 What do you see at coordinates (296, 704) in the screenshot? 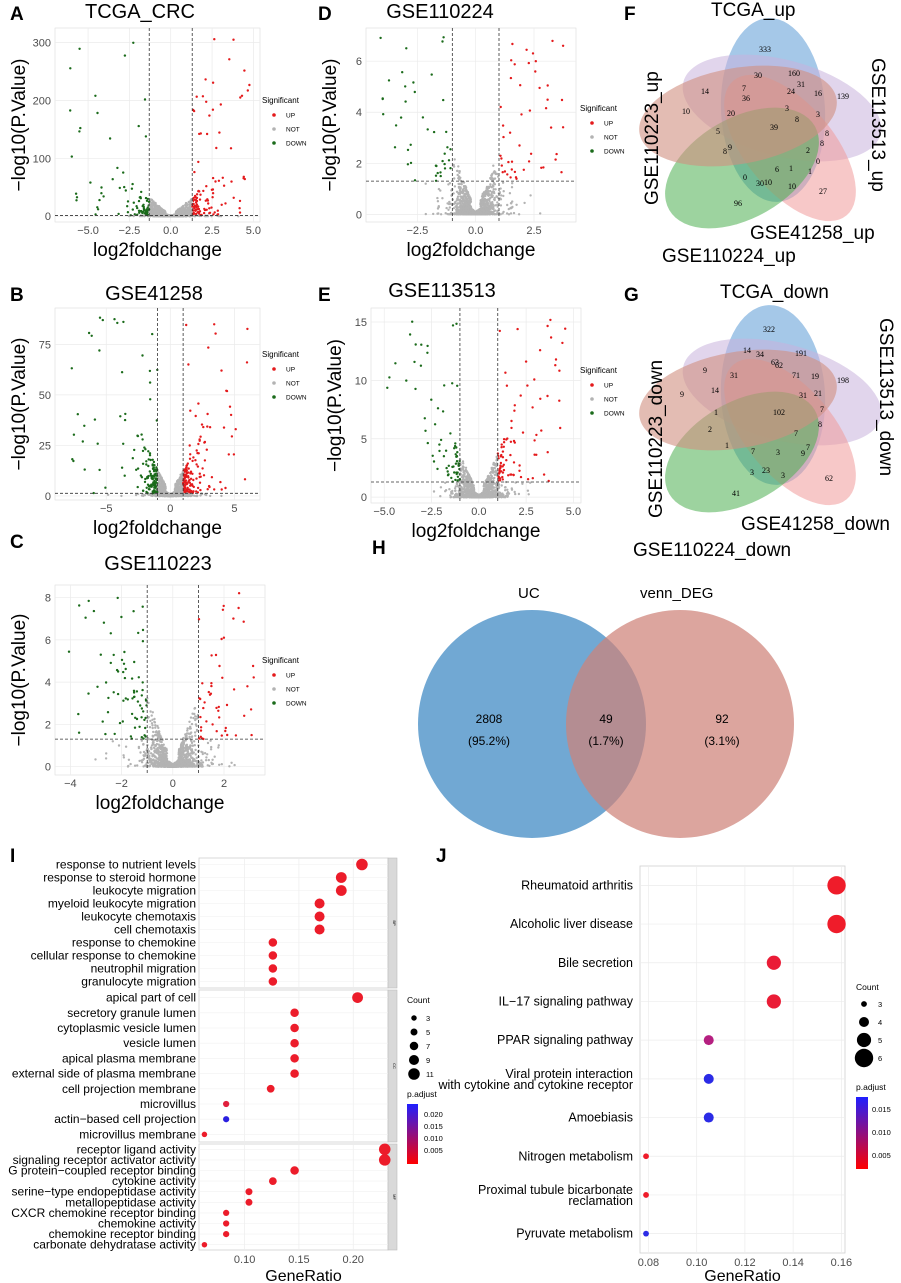
I see `legend-label: DOWN` at bounding box center [296, 704].